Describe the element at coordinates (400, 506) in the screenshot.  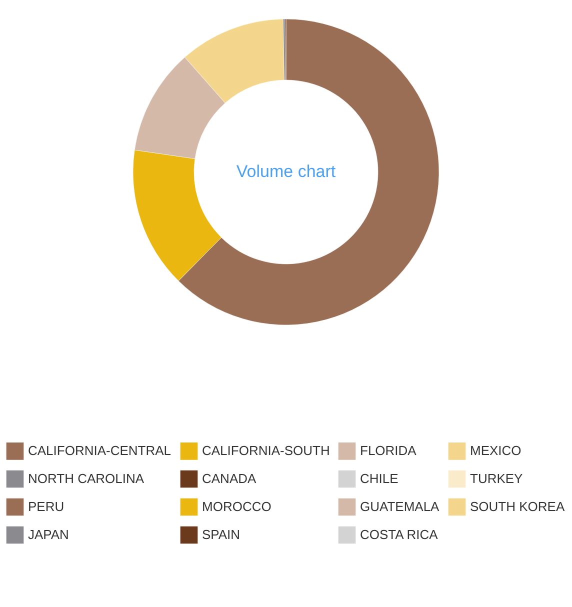
I see `legend-label: GUATEMALA` at that location.